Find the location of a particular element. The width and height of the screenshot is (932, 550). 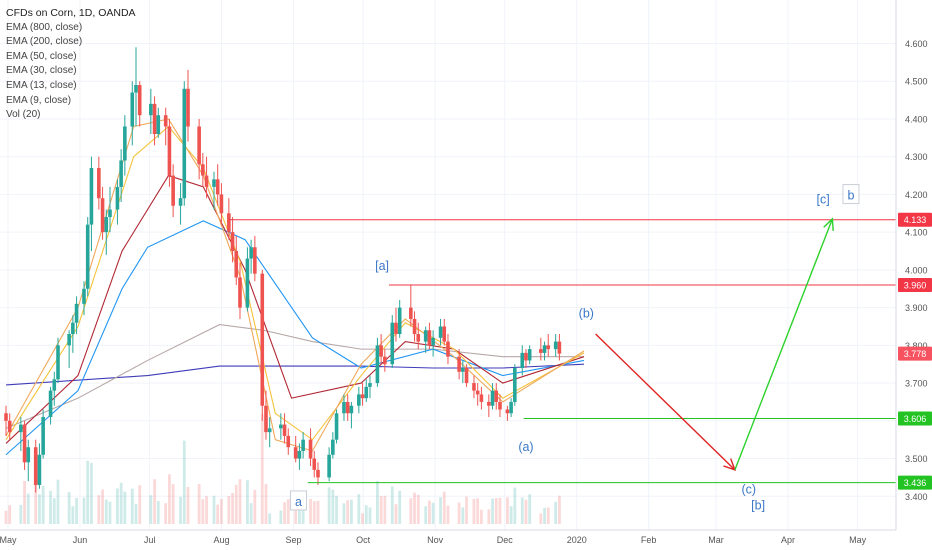

tick-label: 4.400 is located at coordinates (916, 119).